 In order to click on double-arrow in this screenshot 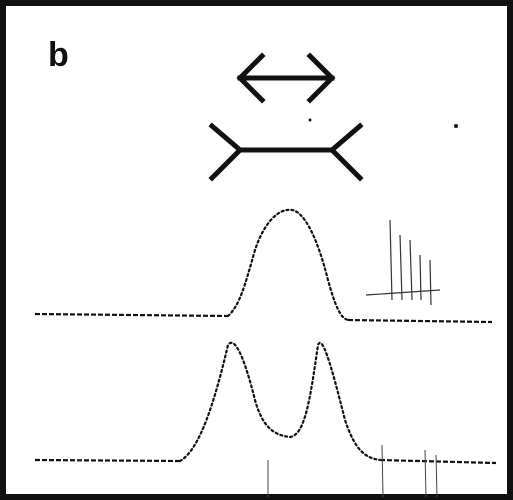, I will do `click(286, 78)`.